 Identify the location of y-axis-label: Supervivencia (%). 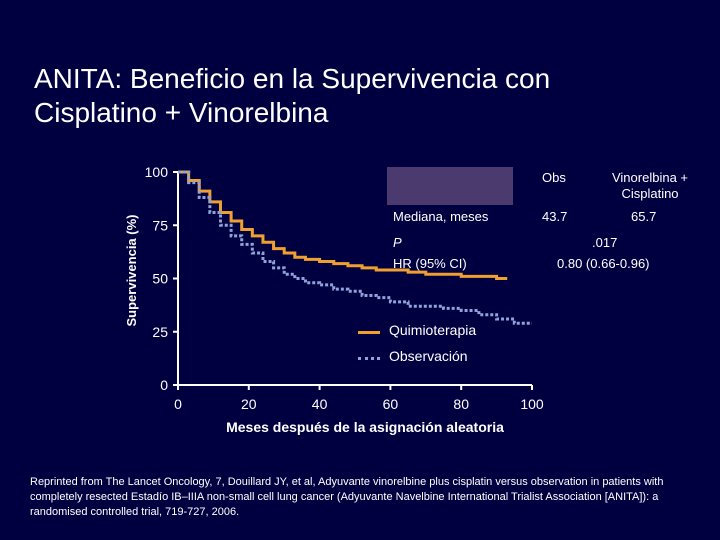
(131, 271).